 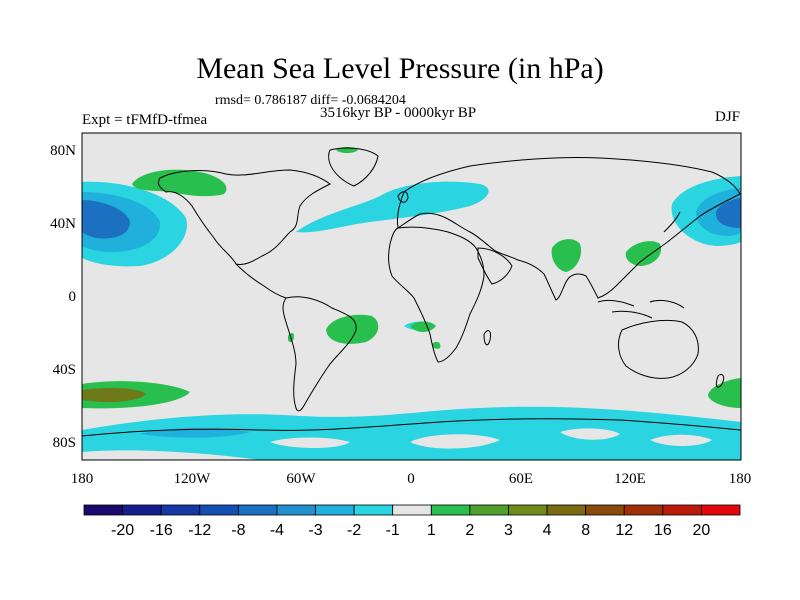 I want to click on coast-north-america, so click(x=244, y=217).